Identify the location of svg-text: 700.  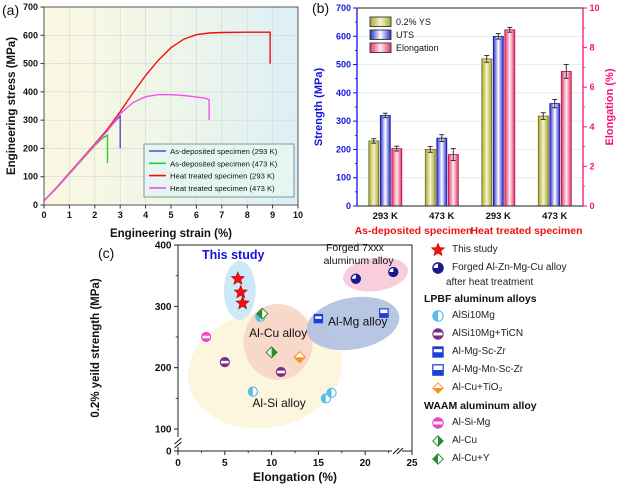
(30, 7).